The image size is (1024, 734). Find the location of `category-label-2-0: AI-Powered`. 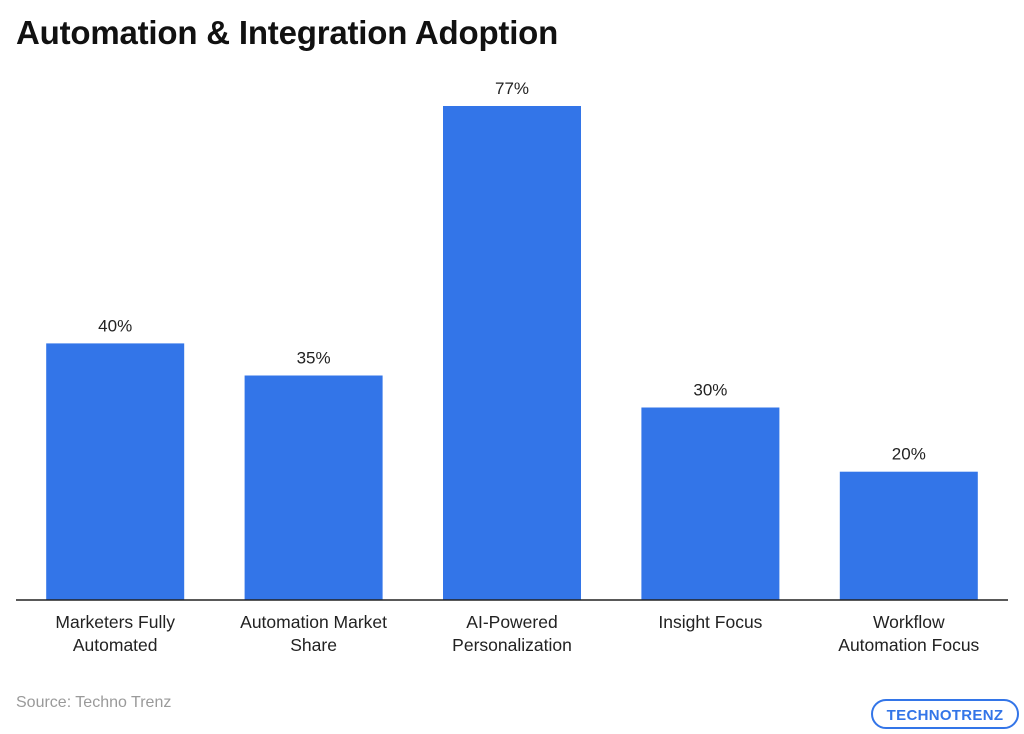

category-label-2-0: AI-Powered is located at coordinates (511, 622).